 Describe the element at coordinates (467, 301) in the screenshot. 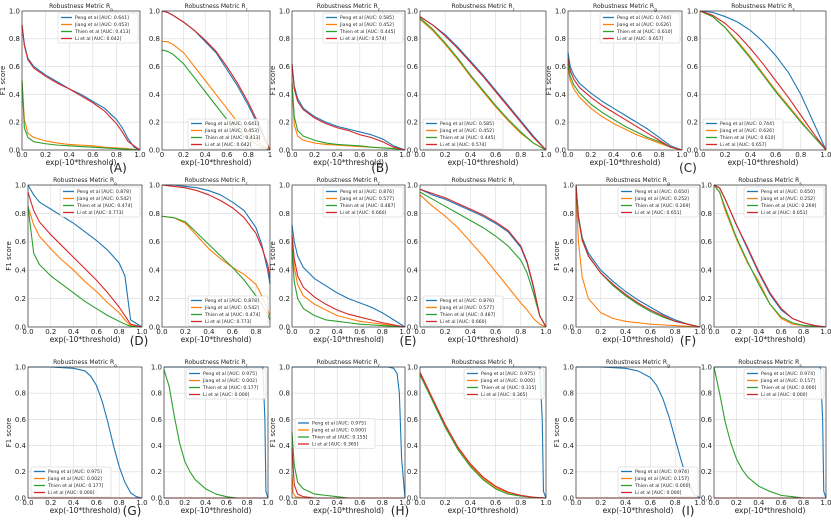

I see `legend-entry: Peng et al [AUC: 0.876]` at that location.